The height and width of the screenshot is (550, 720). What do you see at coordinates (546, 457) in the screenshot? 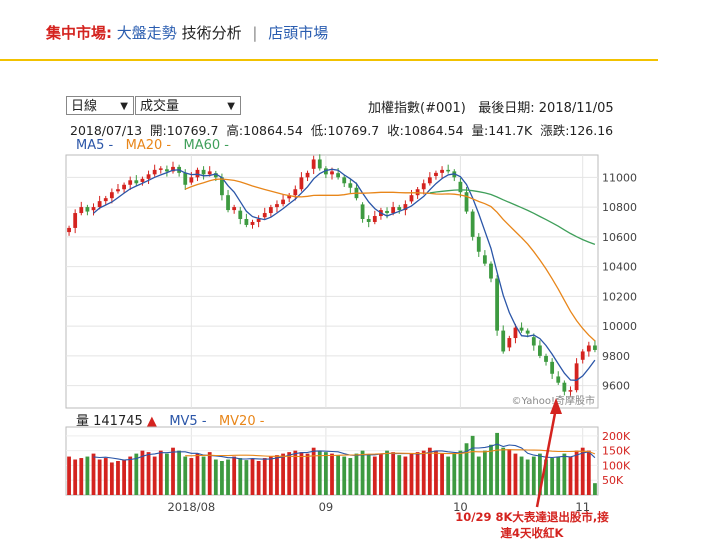
I see `annotation-arrow-shaft` at bounding box center [546, 457].